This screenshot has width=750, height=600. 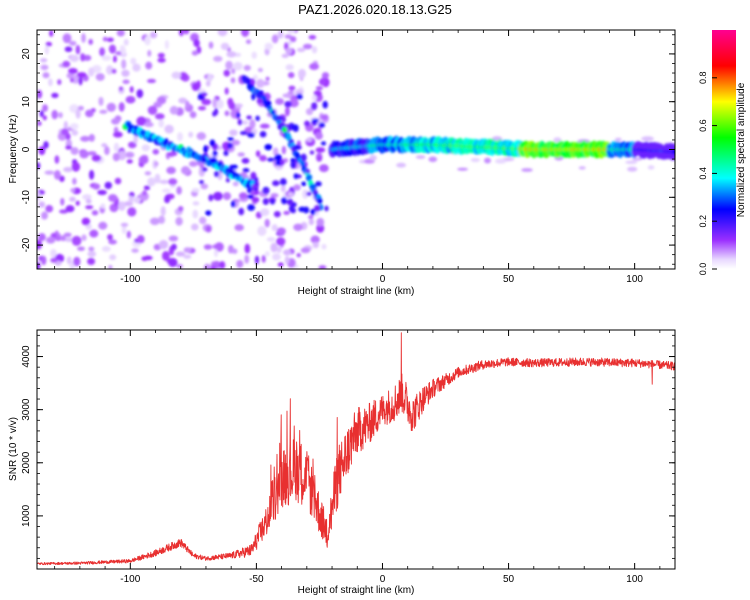 I want to click on snr-y-tick-label: 3000, so click(x=26, y=409).